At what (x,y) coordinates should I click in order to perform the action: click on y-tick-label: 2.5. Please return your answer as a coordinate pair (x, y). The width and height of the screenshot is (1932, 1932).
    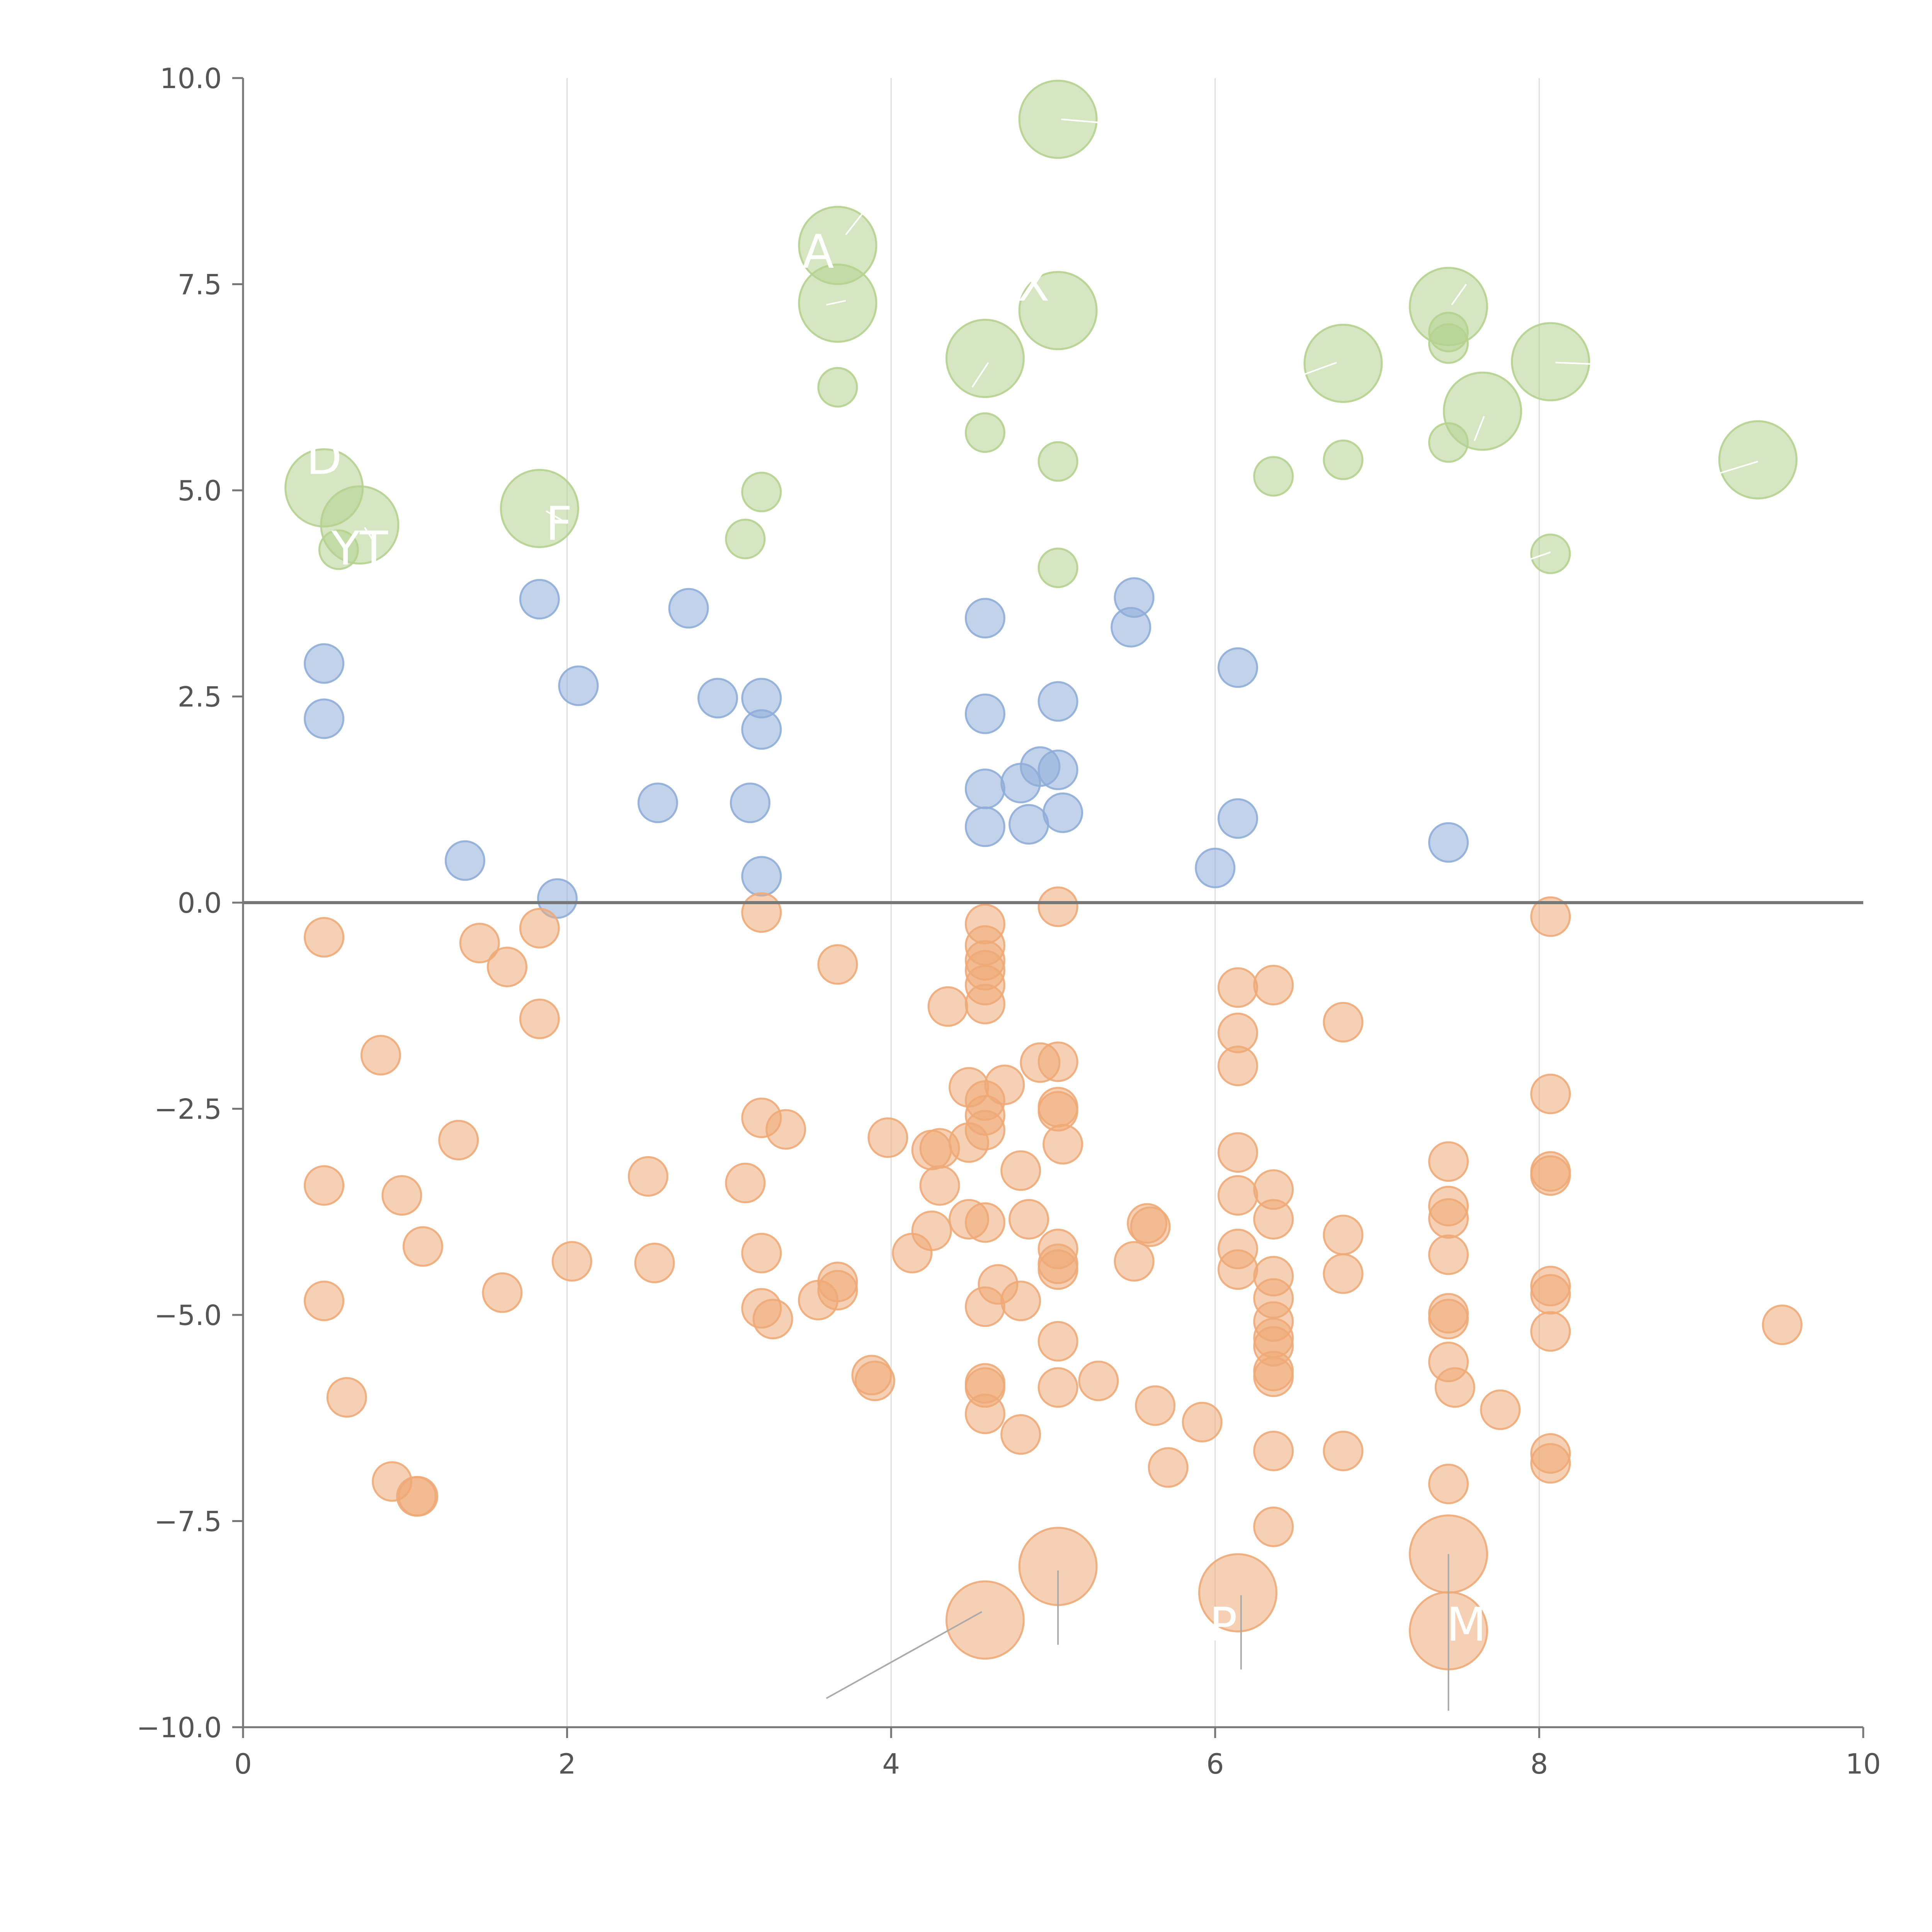
    Looking at the image, I should click on (200, 697).